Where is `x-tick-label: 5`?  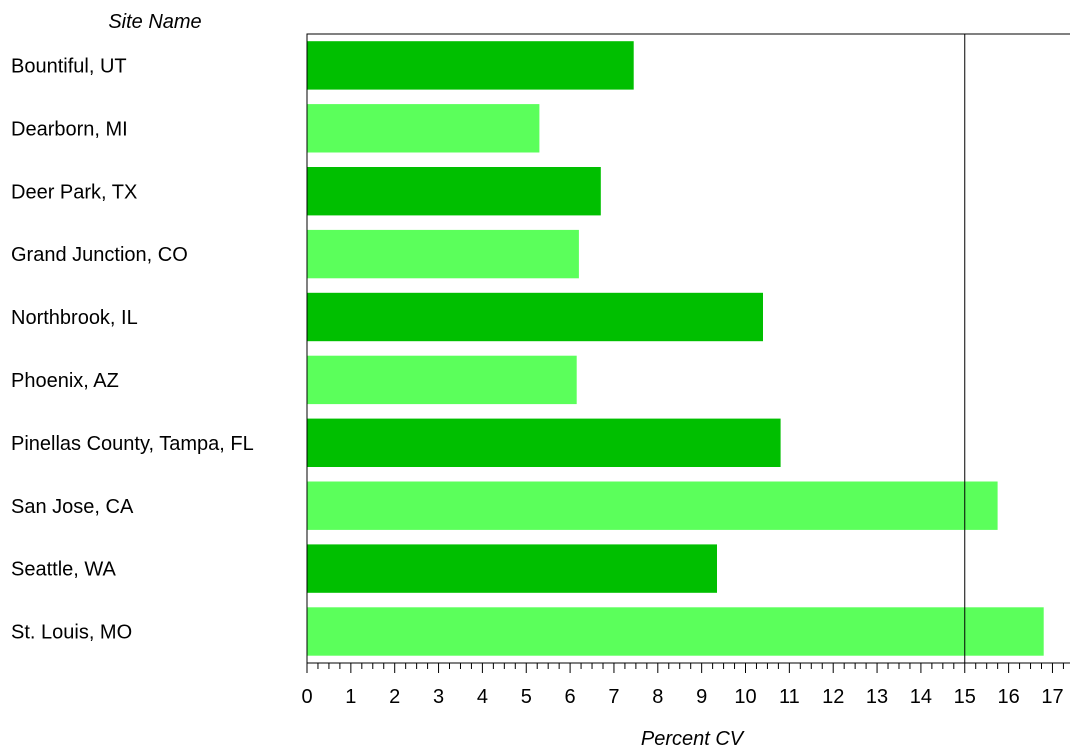 x-tick-label: 5 is located at coordinates (526, 697).